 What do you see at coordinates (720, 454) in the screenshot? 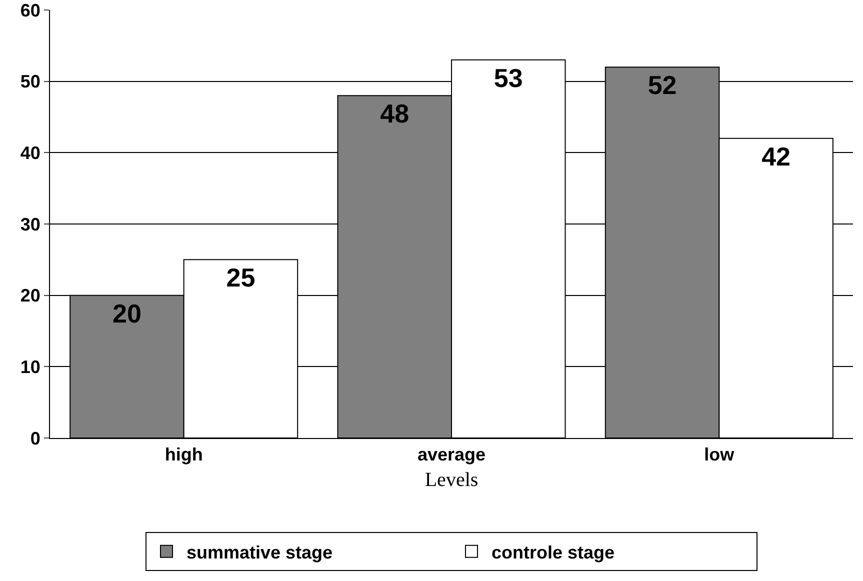
I see `x-tick-label: low` at bounding box center [720, 454].